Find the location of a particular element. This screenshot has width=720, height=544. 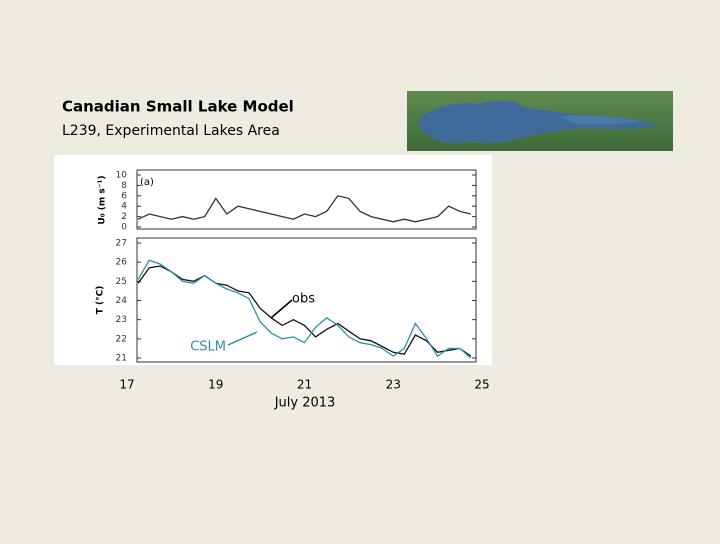

x-tick-label: 23 is located at coordinates (393, 385).